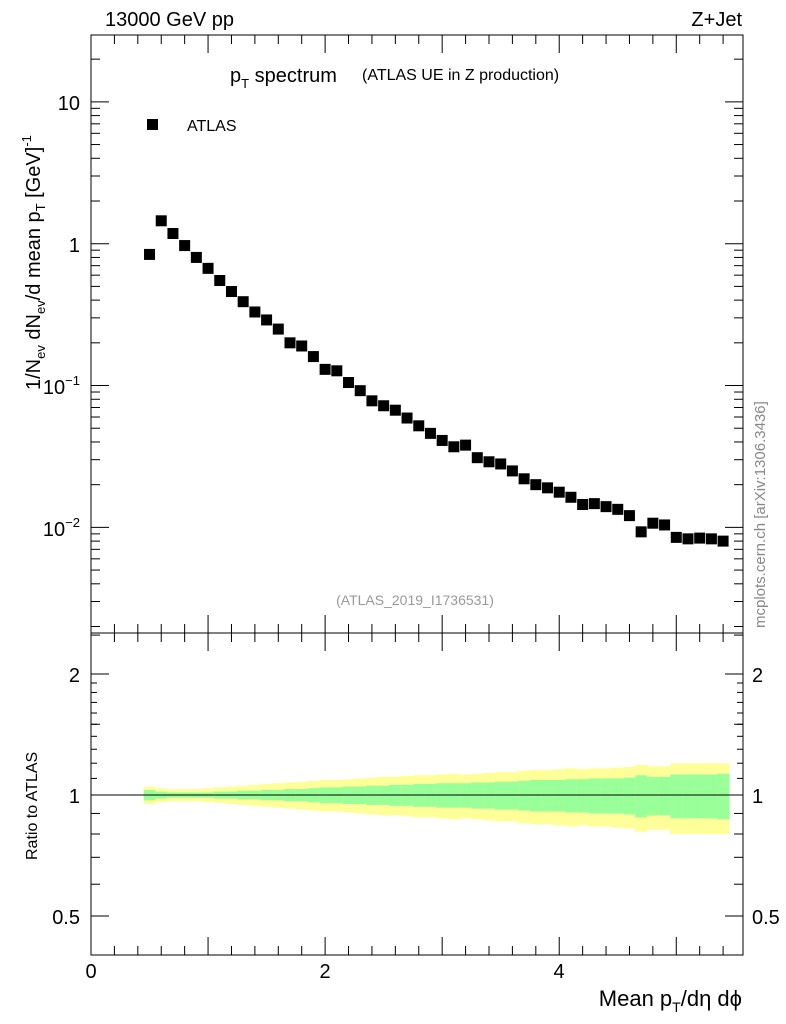  I want to click on y-tick-label-10: 10, so click(69, 104).